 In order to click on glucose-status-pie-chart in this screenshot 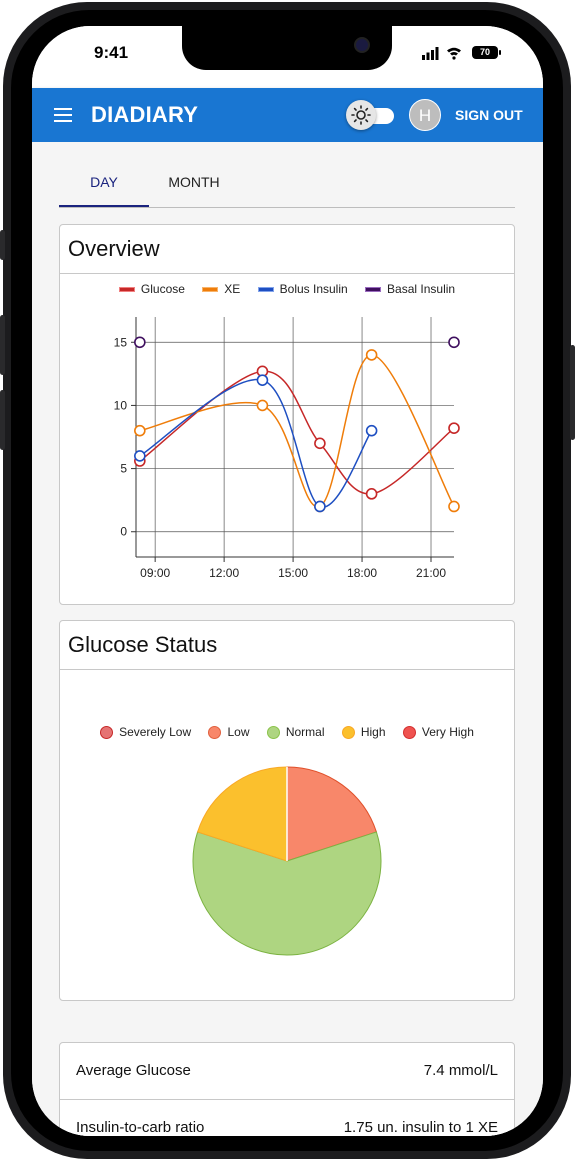, I will do `click(287, 861)`.